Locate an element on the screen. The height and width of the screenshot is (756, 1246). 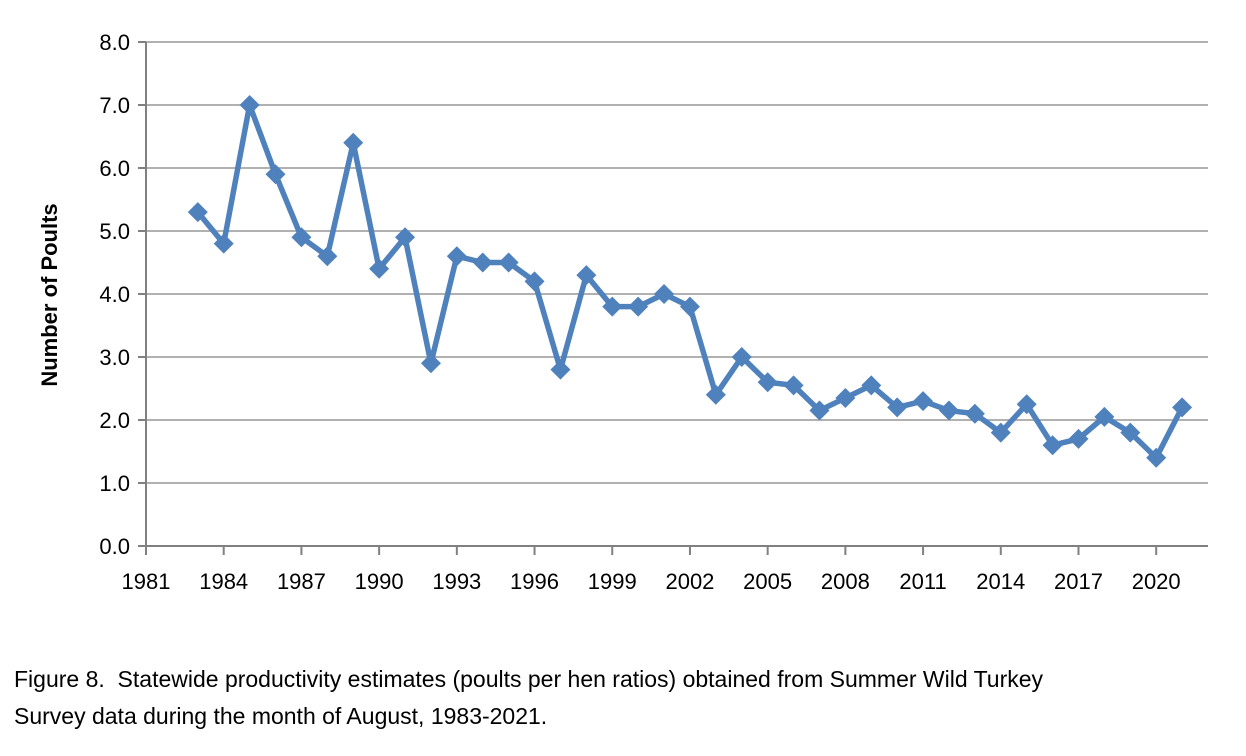
x-tick-label: 1990 is located at coordinates (379, 581).